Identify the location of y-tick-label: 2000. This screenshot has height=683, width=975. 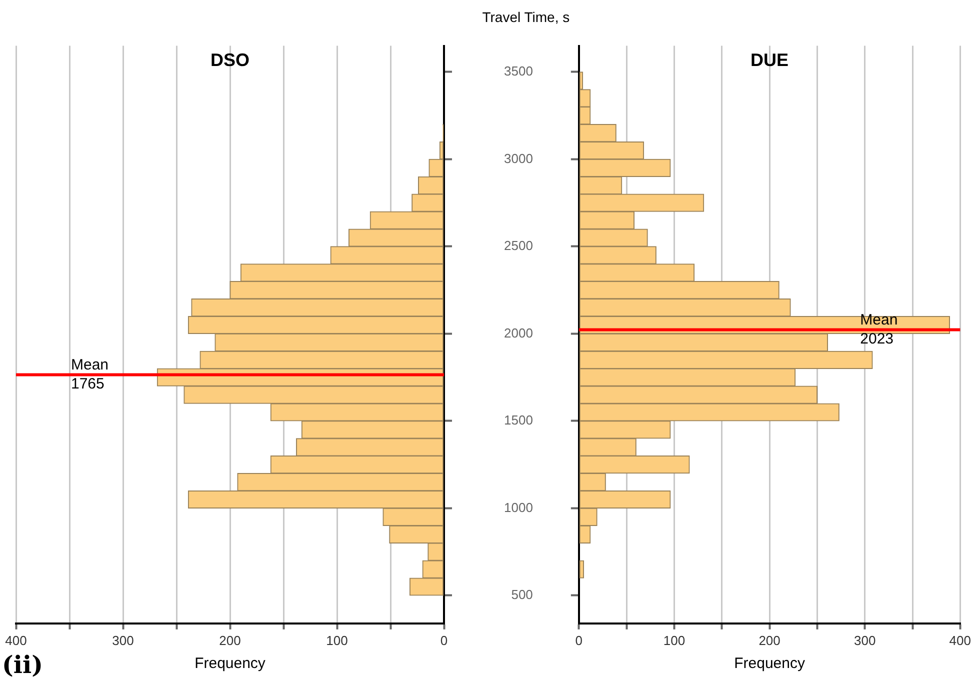
(518, 332).